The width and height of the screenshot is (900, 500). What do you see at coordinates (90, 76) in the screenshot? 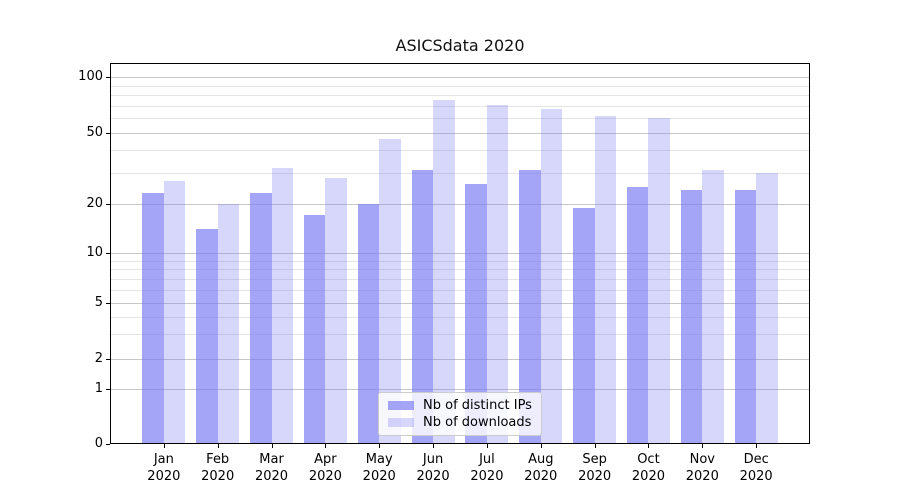
I see `y-tick-label-100: 100` at bounding box center [90, 76].